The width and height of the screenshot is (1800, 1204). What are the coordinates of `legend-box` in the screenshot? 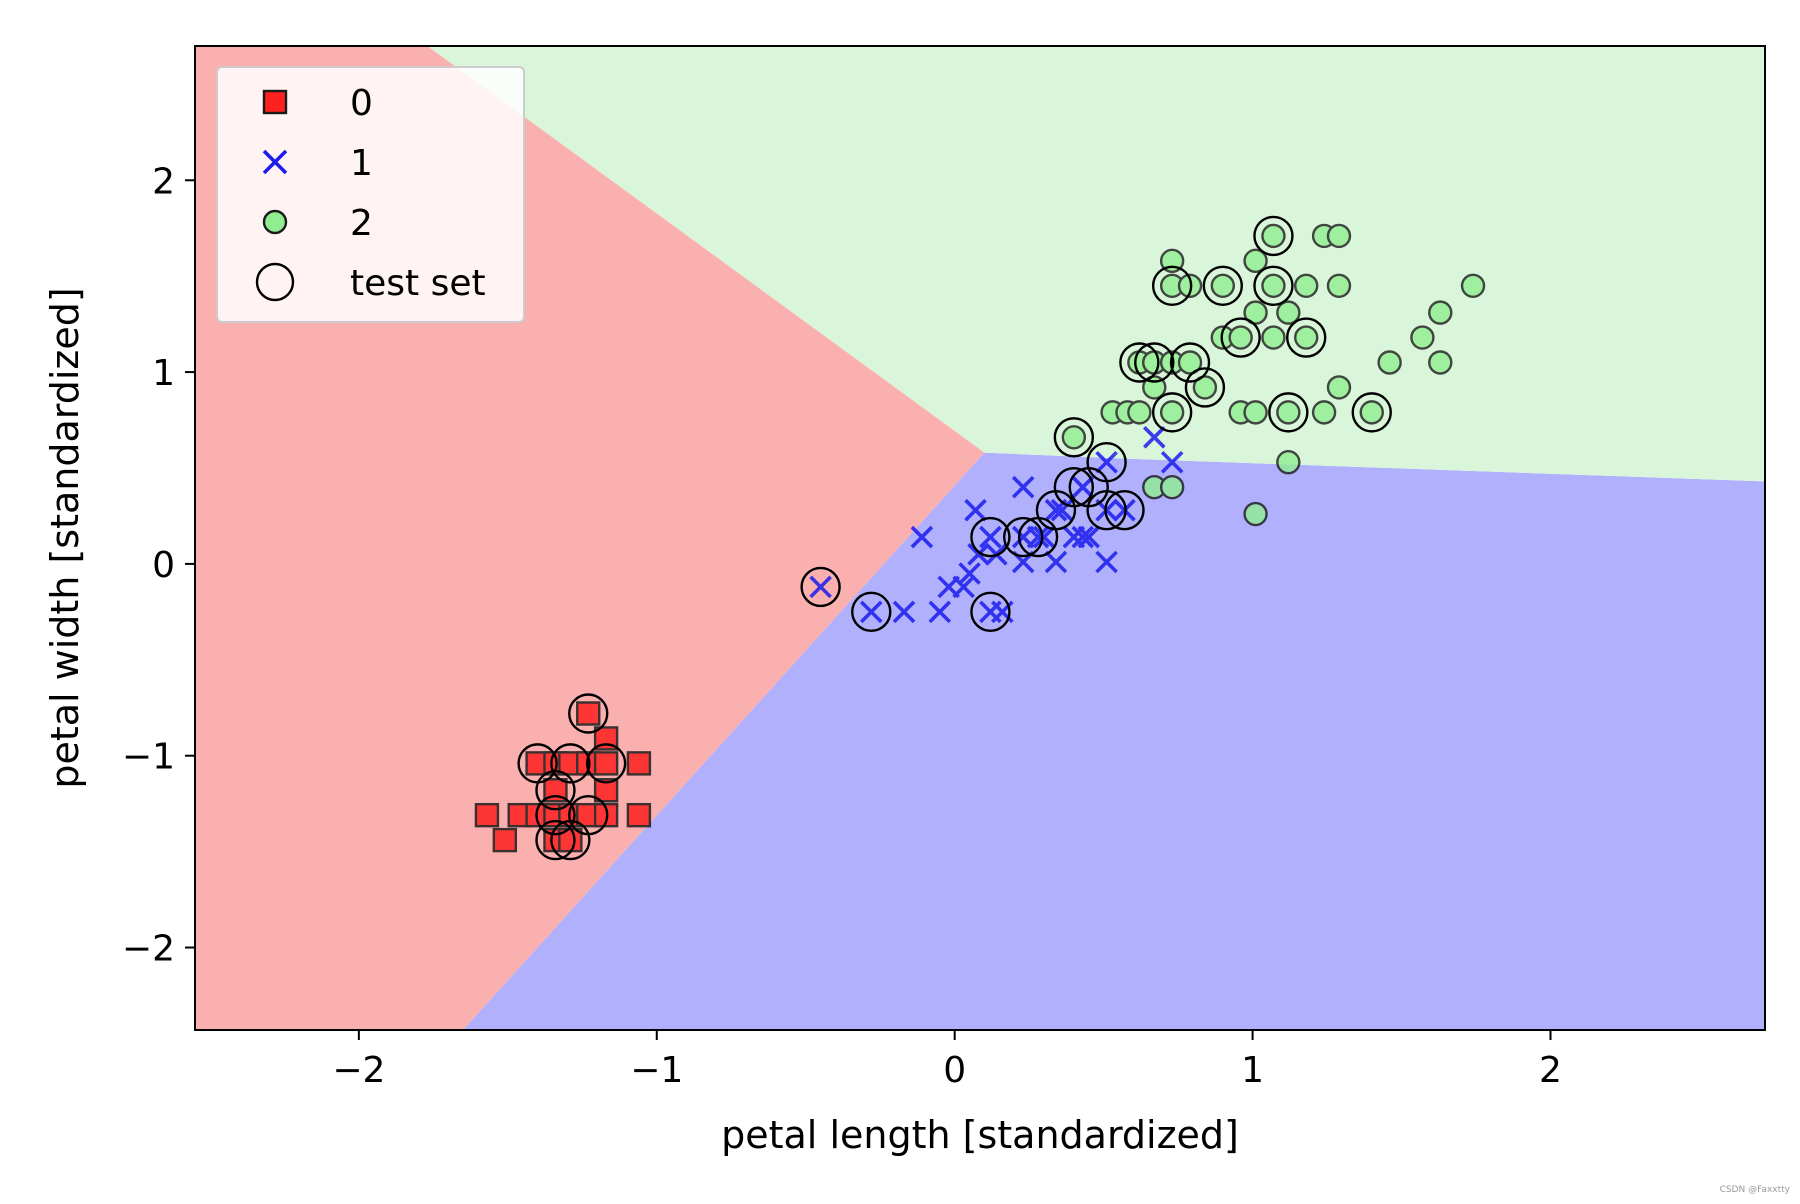 It's located at (370, 194).